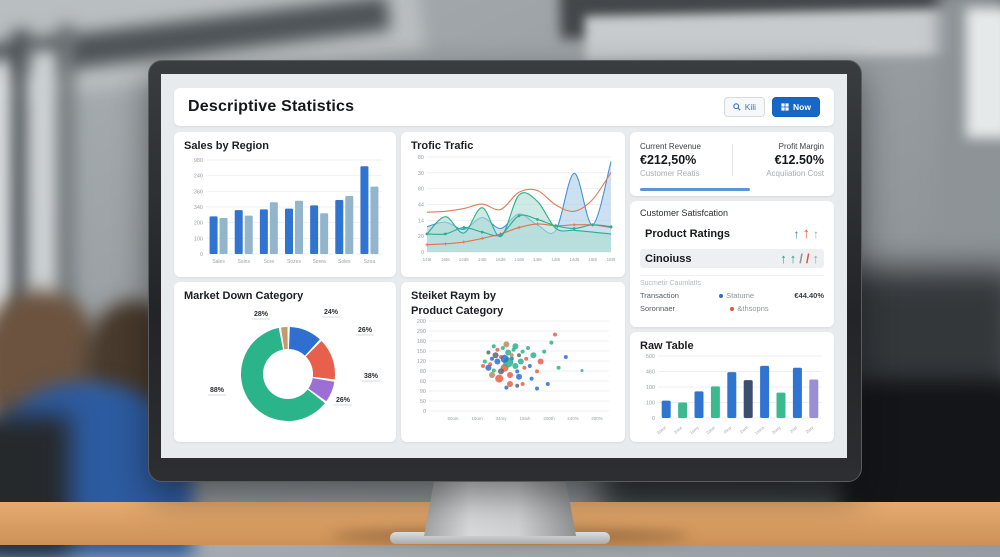 Image resolution: width=1000 pixels, height=557 pixels. What do you see at coordinates (285, 362) in the screenshot?
I see `market-down-category-card: Market Down Category 28% 24% 26% 38% 26% 88%` at bounding box center [285, 362].